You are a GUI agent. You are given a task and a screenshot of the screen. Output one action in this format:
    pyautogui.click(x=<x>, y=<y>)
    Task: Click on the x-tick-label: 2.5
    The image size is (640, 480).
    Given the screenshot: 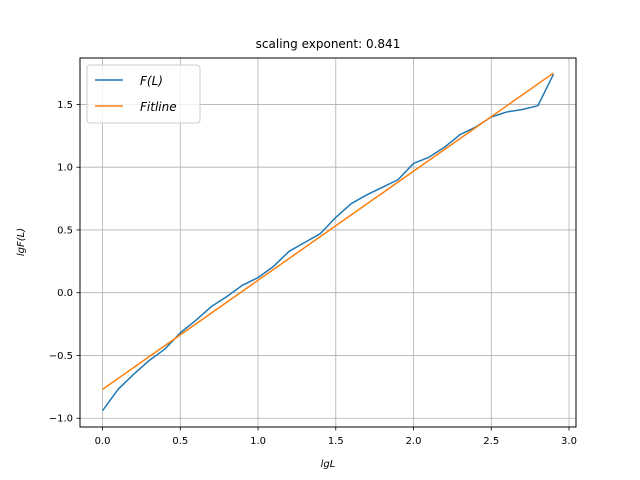 What is the action you would take?
    pyautogui.click(x=491, y=441)
    